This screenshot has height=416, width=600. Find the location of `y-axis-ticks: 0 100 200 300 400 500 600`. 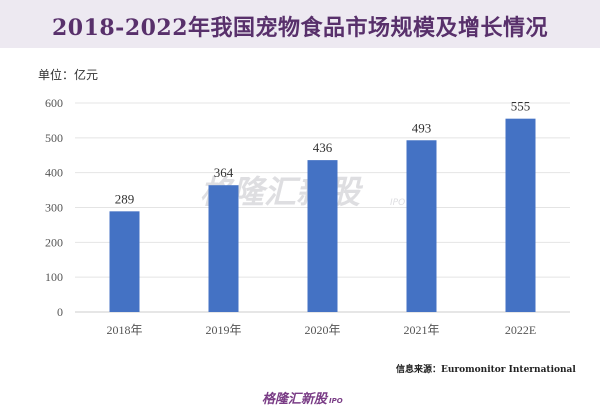

y-axis-ticks: 0 100 200 300 400 500 600 is located at coordinates (54, 207).